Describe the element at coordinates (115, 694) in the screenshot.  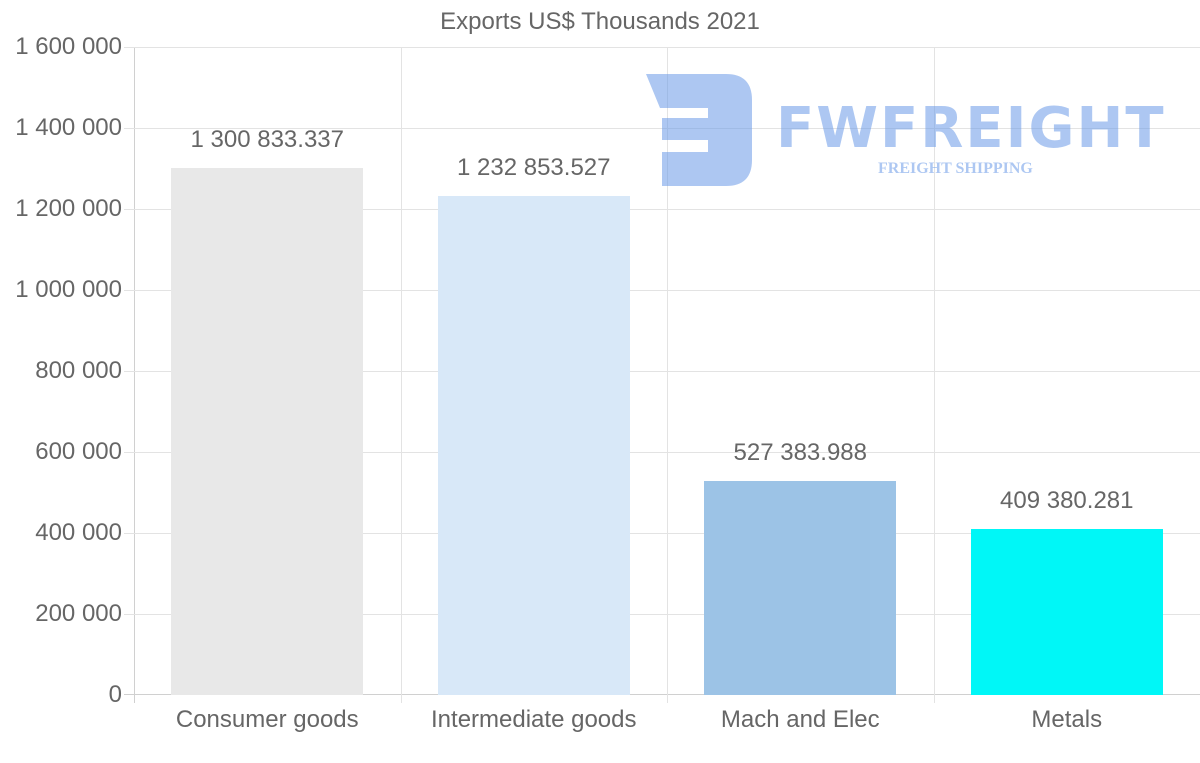
I see `y-tick-label: 0` at that location.